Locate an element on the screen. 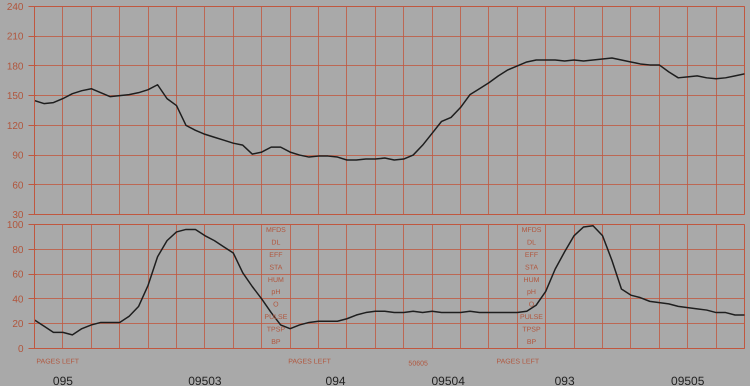 The width and height of the screenshot is (750, 386). text: 09505 is located at coordinates (688, 380).